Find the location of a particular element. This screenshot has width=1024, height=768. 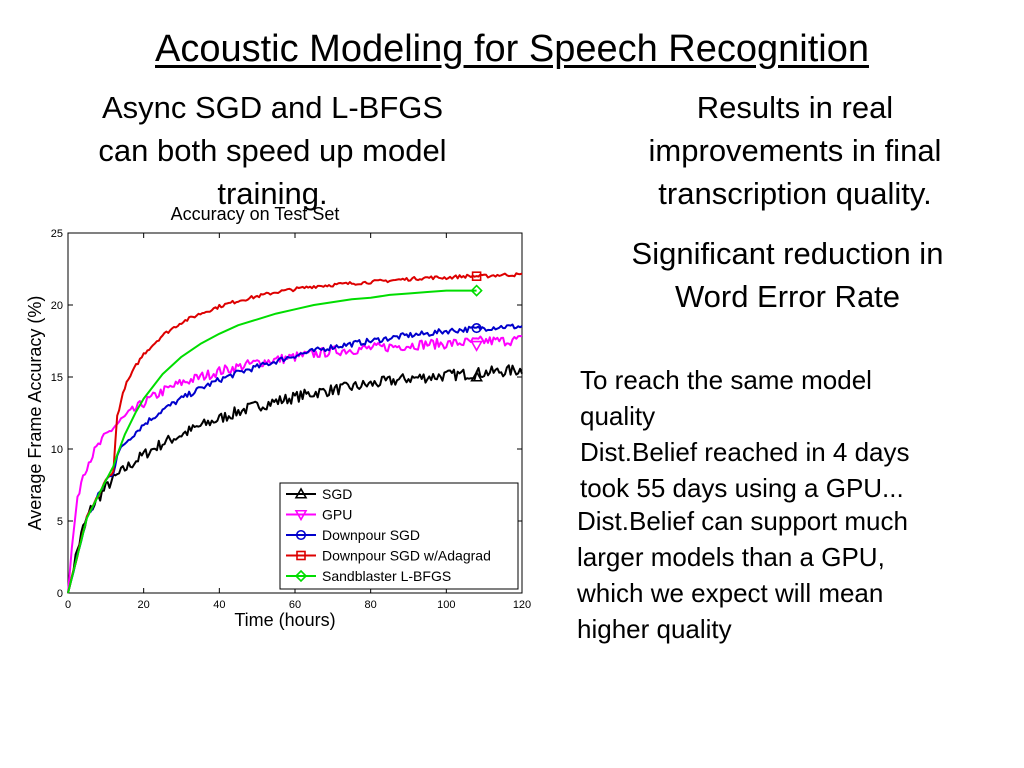

legend-label-sandblaster-l-bfgs: Sandblaster L-BFGS is located at coordinates (386, 576).